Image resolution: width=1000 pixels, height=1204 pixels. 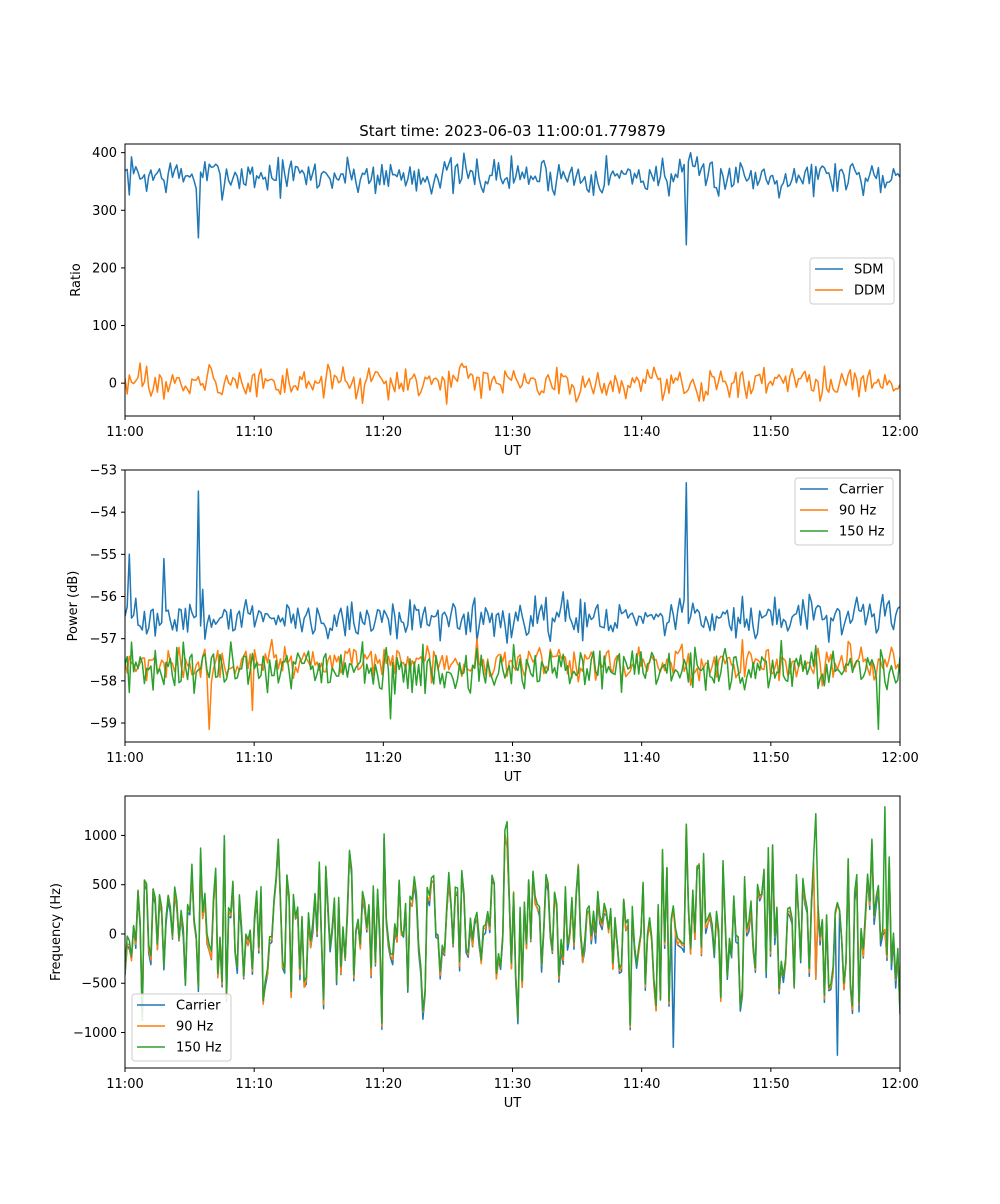 I want to click on y-tick-label: −1000, so click(x=95, y=1033).